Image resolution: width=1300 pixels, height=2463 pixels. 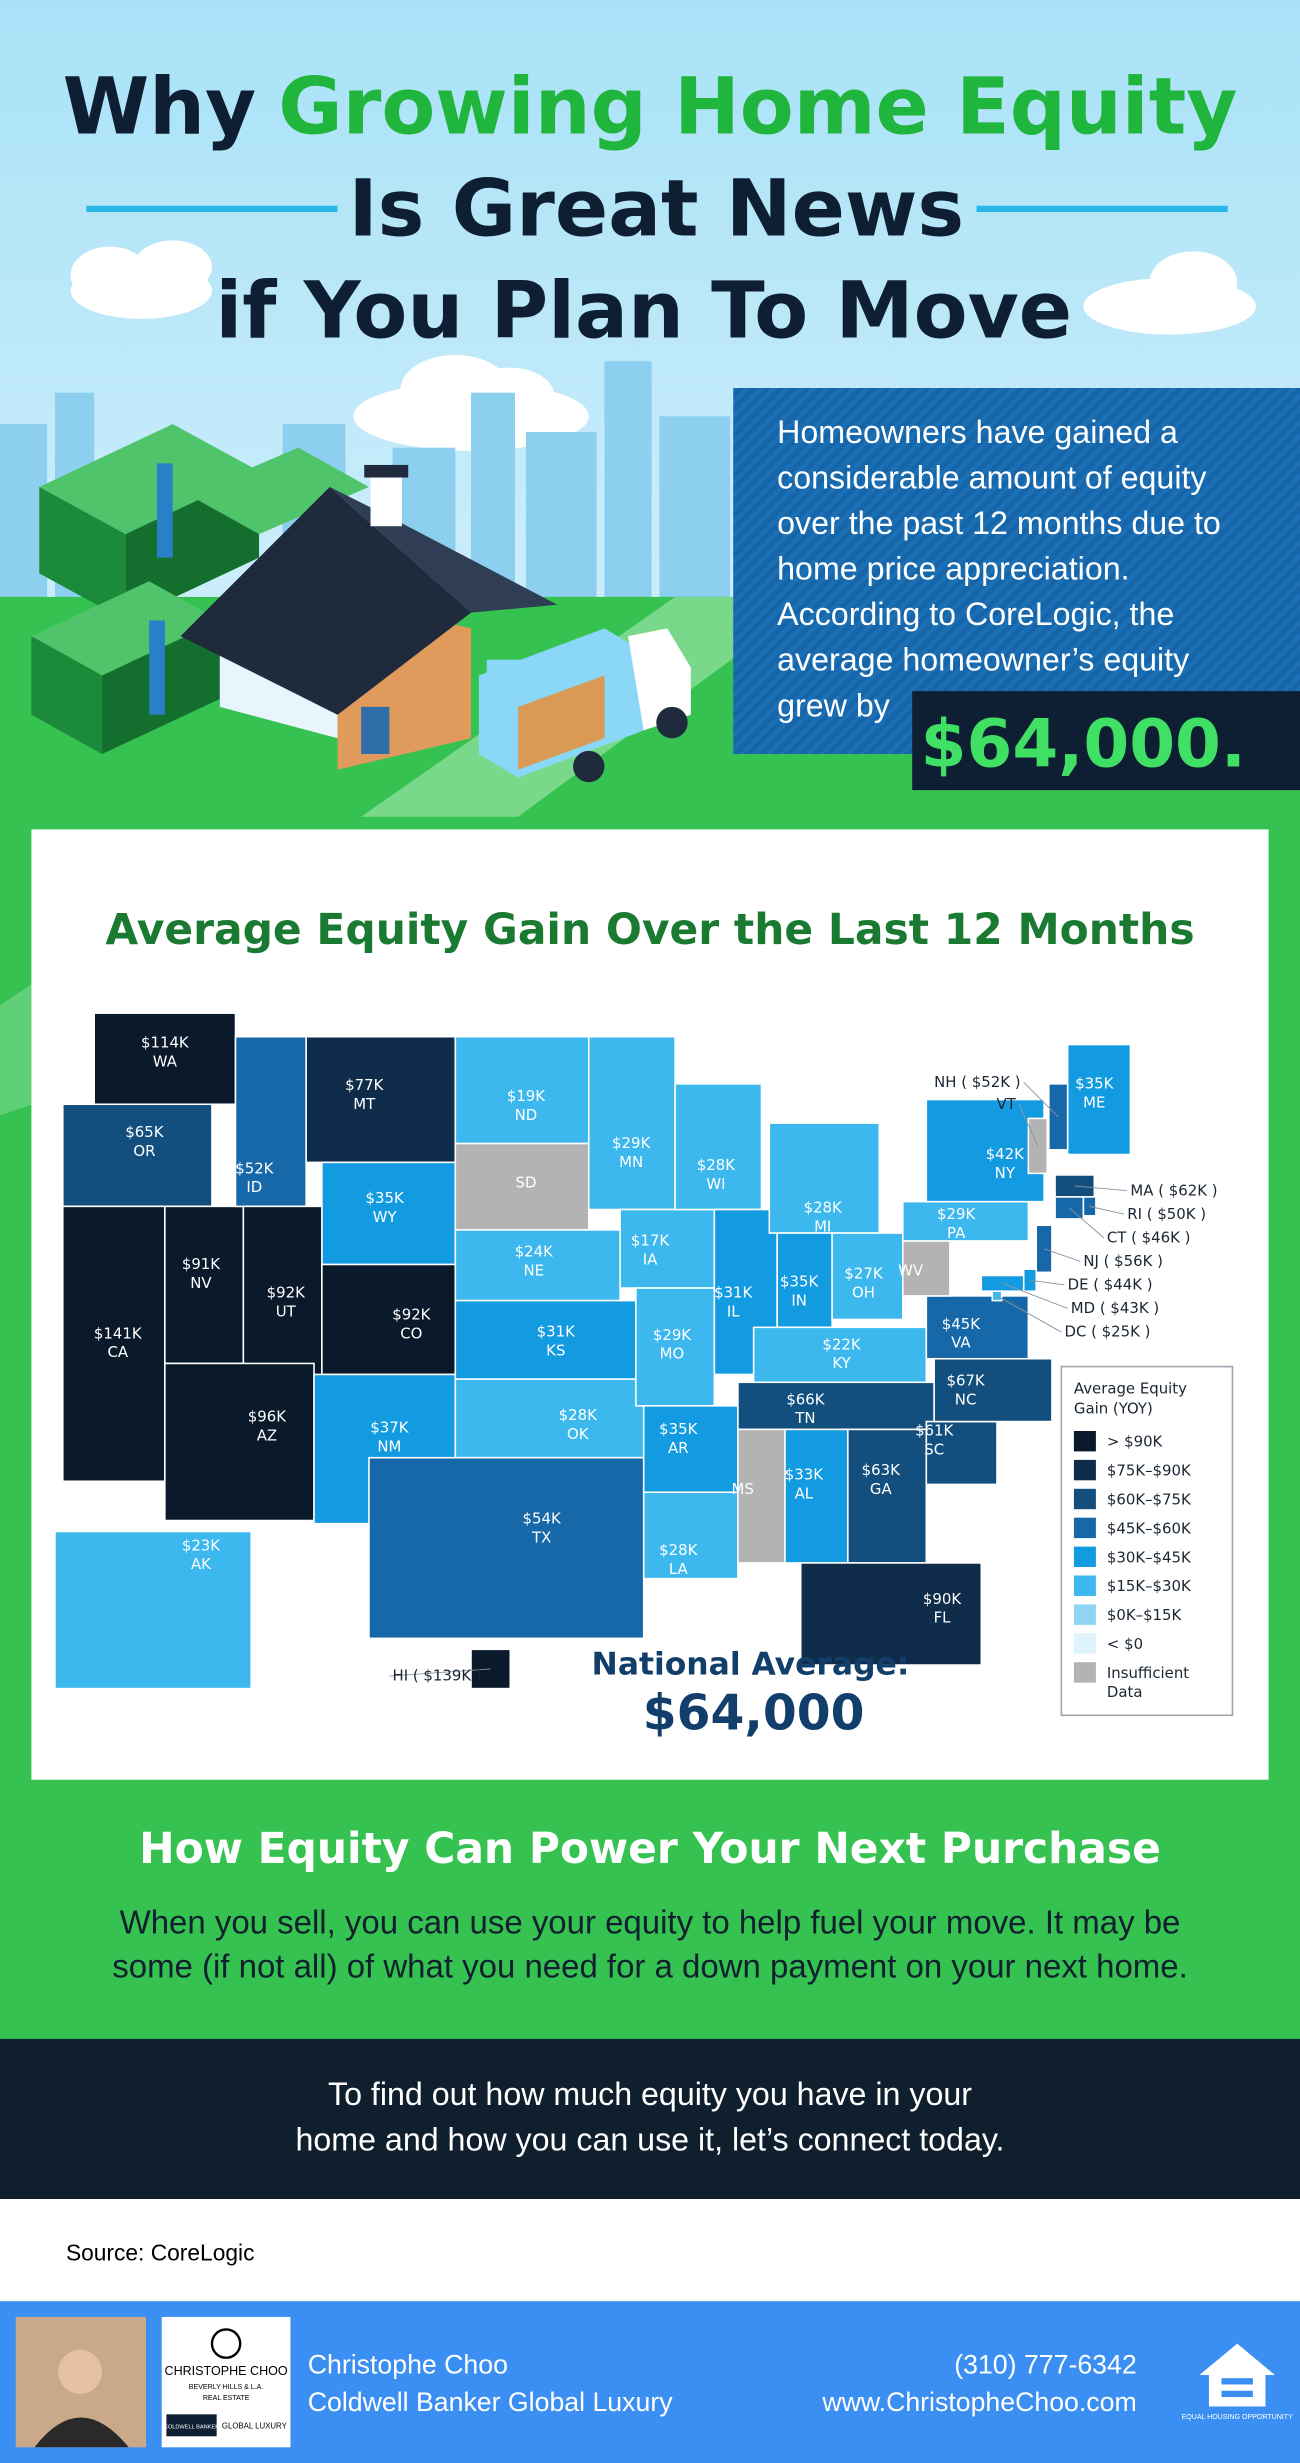 I want to click on state-label-external: MD ( $43K ), so click(x=1115, y=1308).